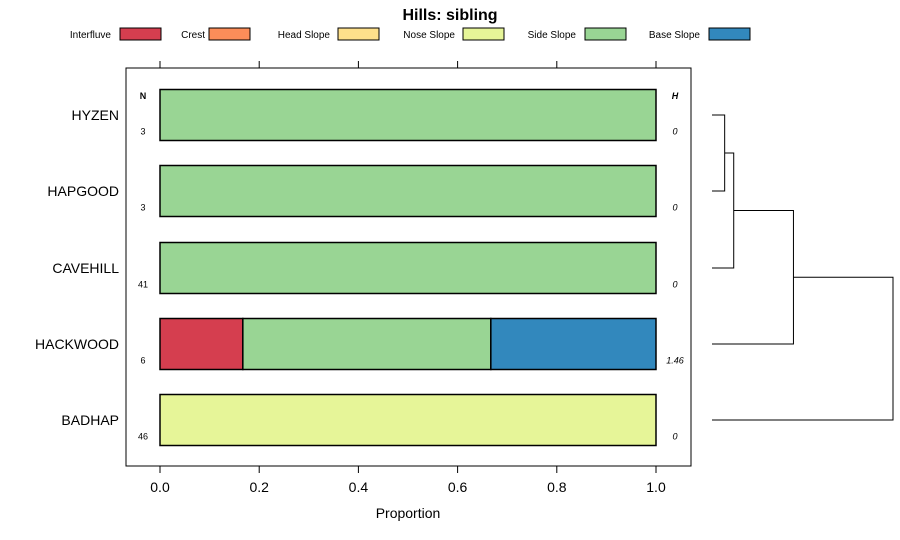 This screenshot has height=540, width=900. What do you see at coordinates (449, 15) in the screenshot?
I see `chart-title: Hills: sibling` at bounding box center [449, 15].